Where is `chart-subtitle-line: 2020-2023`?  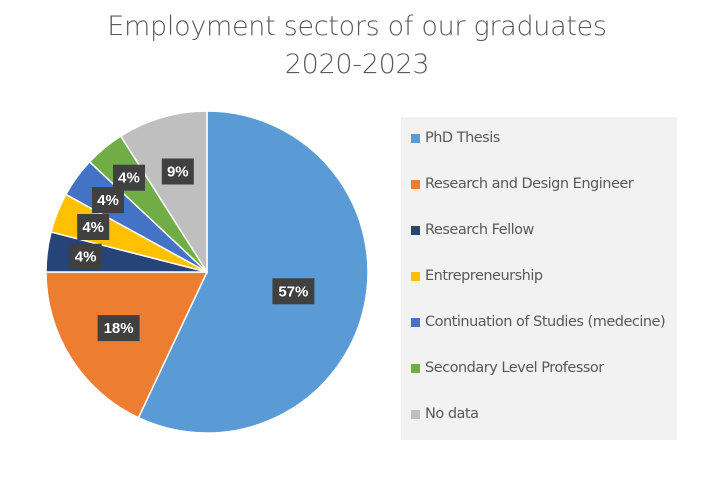
chart-subtitle-line: 2020-2023 is located at coordinates (357, 64).